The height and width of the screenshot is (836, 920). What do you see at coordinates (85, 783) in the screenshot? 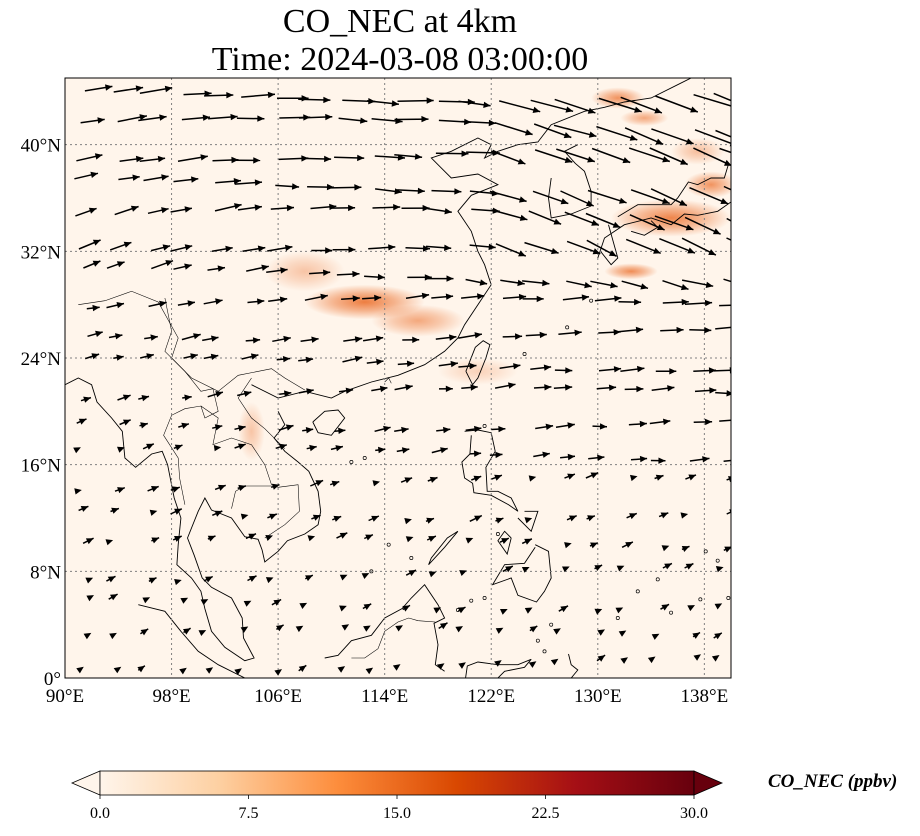
I see `colorbar-extend-low` at bounding box center [85, 783].